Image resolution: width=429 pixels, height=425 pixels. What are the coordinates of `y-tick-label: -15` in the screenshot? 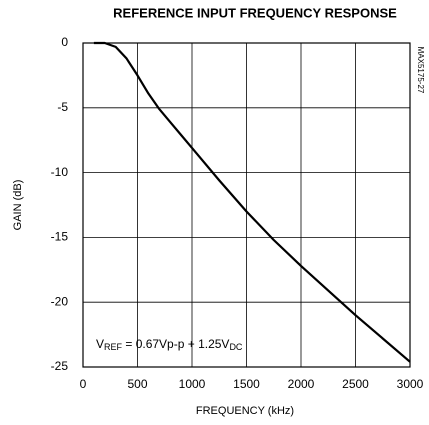 It's located at (60, 237).